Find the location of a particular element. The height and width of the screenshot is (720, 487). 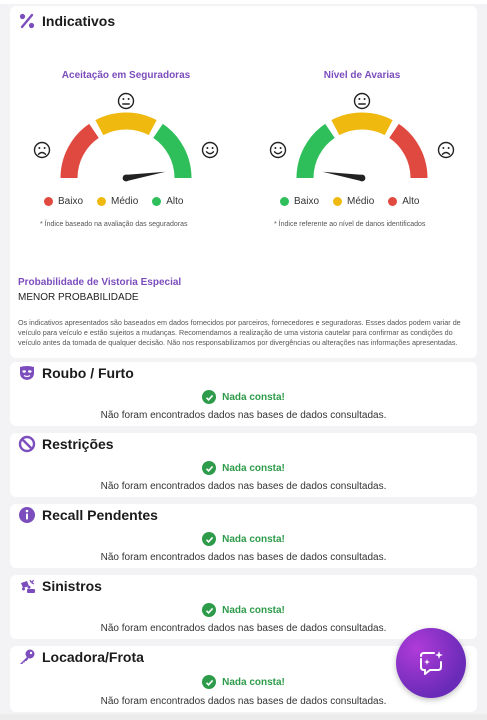

section-header: Locadora/Frota is located at coordinates (81, 657).